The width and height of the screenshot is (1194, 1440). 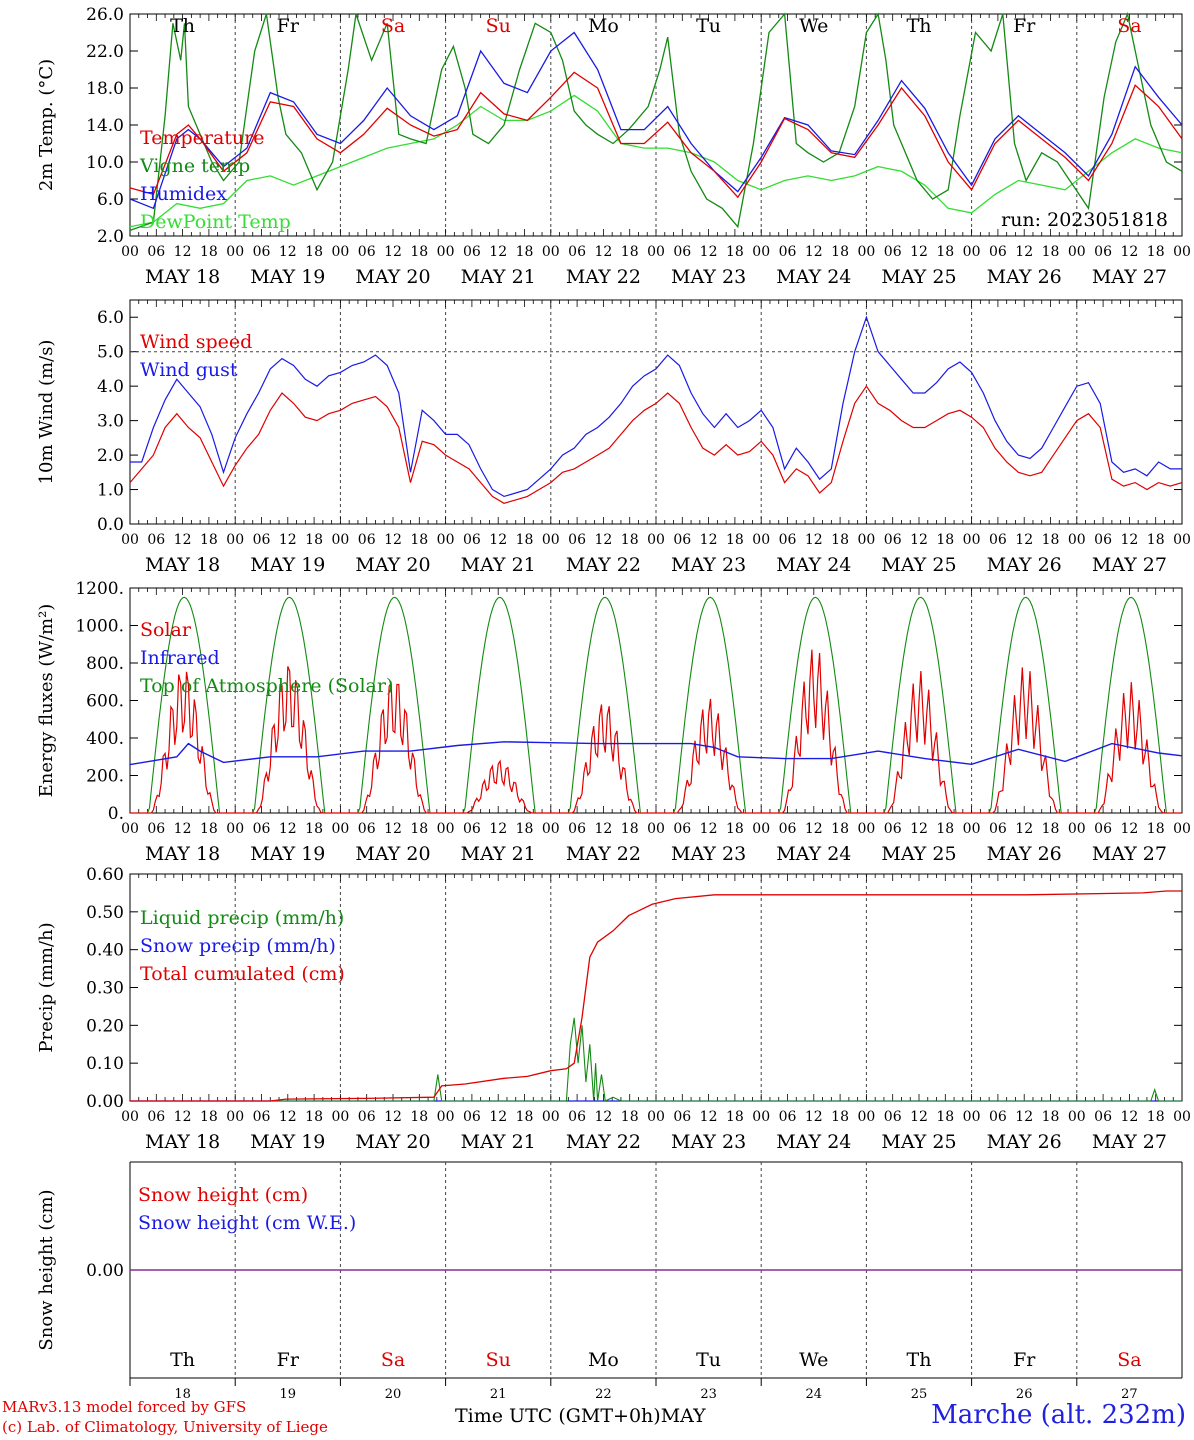 I want to click on total-cumulated-line, so click(x=656, y=996).